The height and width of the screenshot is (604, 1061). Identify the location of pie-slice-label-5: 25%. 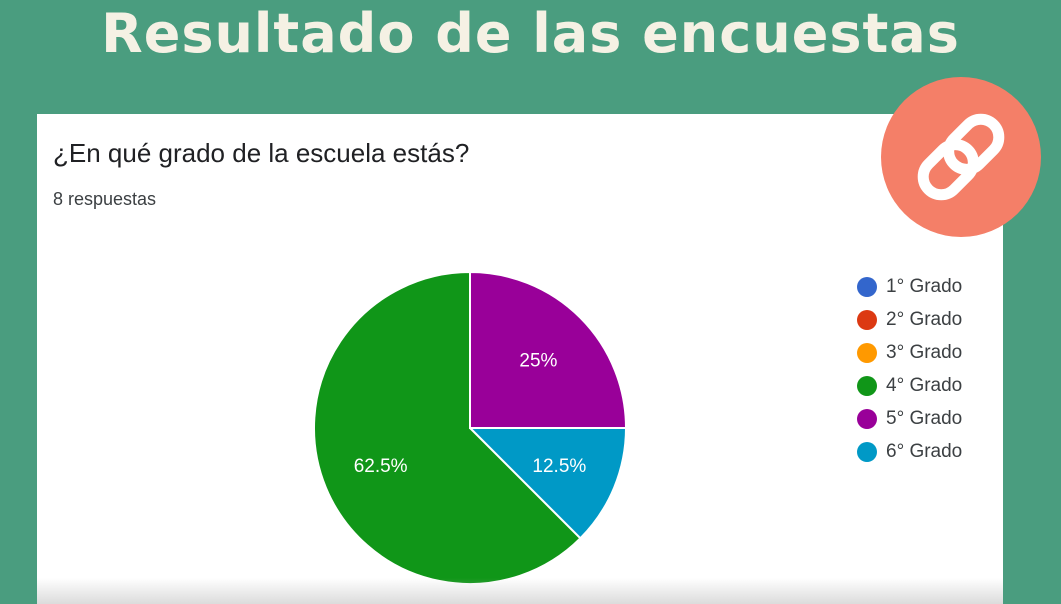
(538, 361).